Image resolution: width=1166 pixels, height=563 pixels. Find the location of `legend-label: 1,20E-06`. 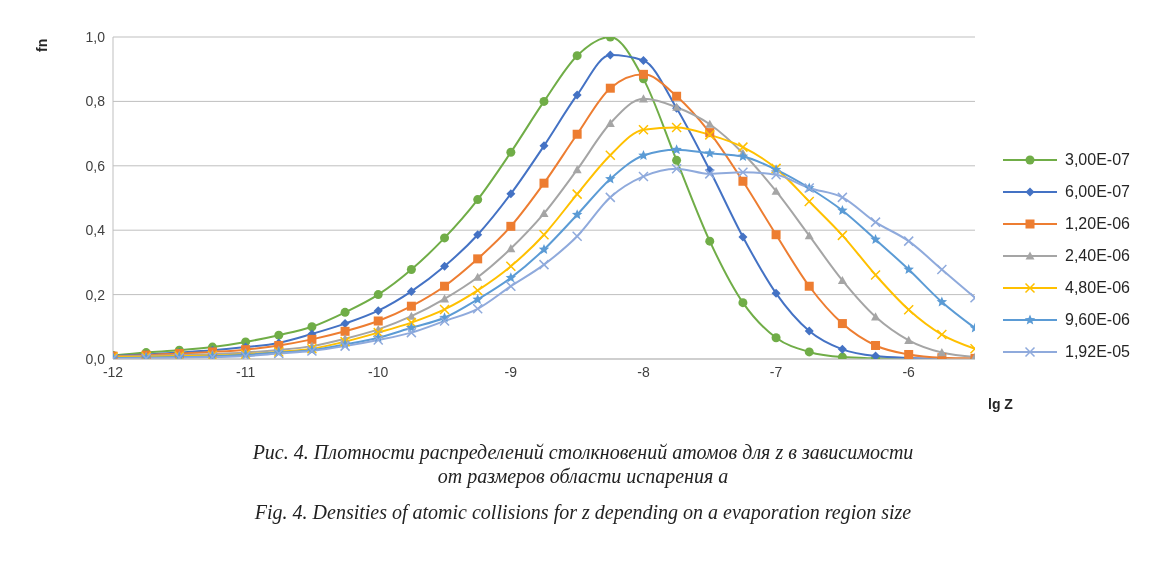

legend-label: 1,20E-06 is located at coordinates (1097, 224).